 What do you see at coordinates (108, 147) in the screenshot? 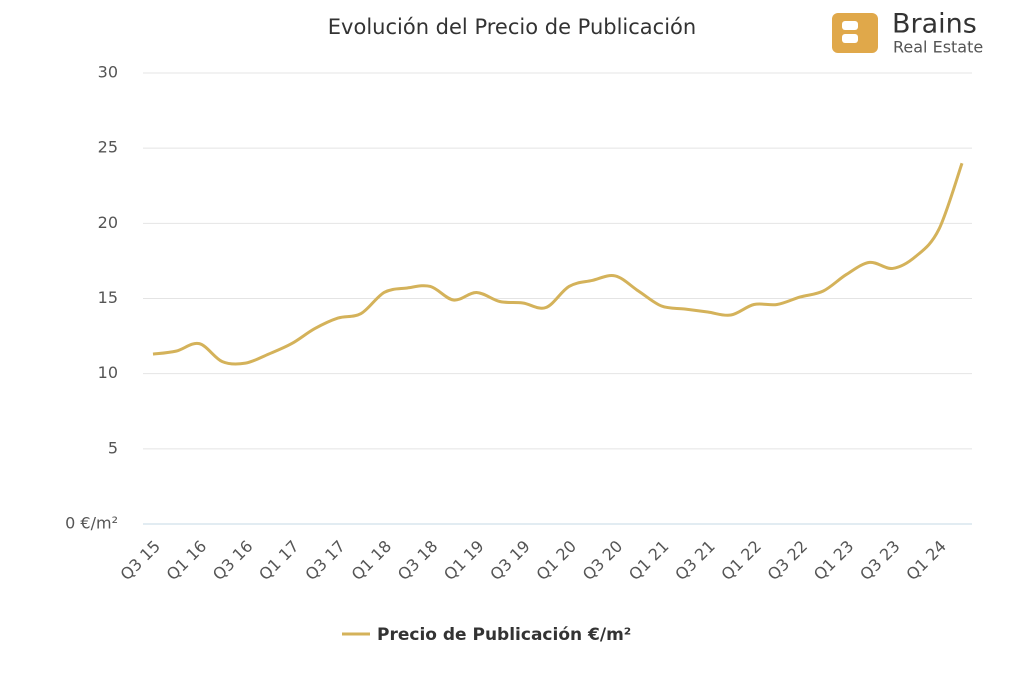
I see `y-tick-label: 25` at bounding box center [108, 147].